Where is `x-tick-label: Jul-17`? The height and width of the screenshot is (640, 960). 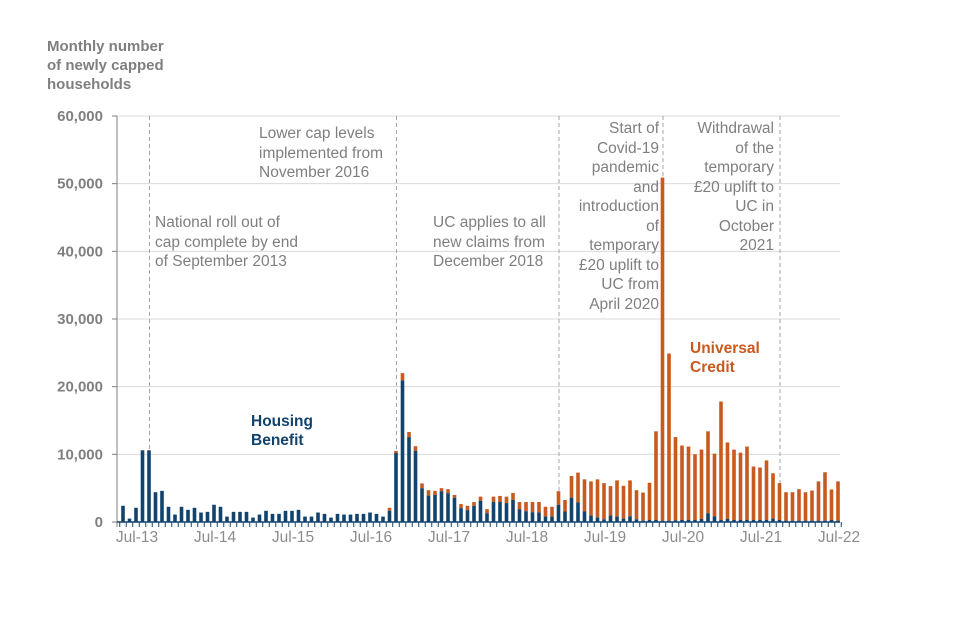 x-tick-label: Jul-17 is located at coordinates (449, 537).